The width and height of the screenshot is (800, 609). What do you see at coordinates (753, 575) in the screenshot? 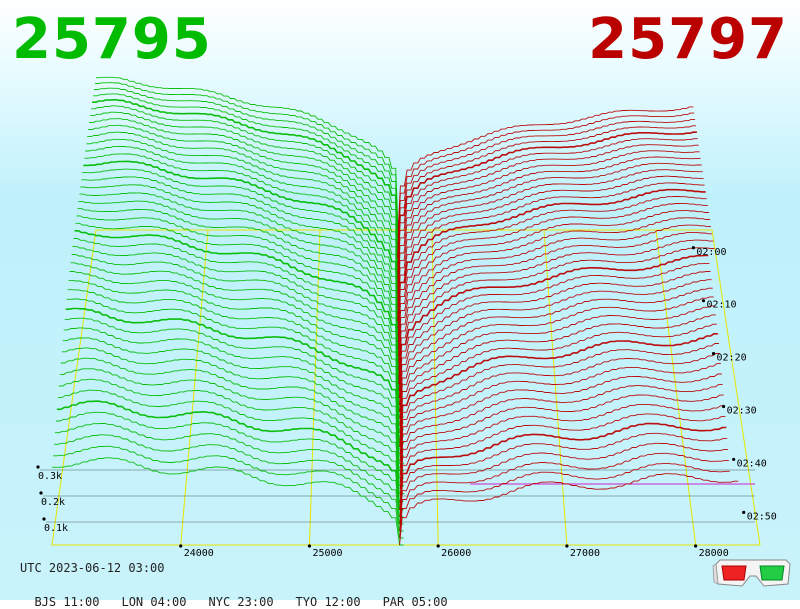
I see `3d-glasses-icon` at bounding box center [753, 575].